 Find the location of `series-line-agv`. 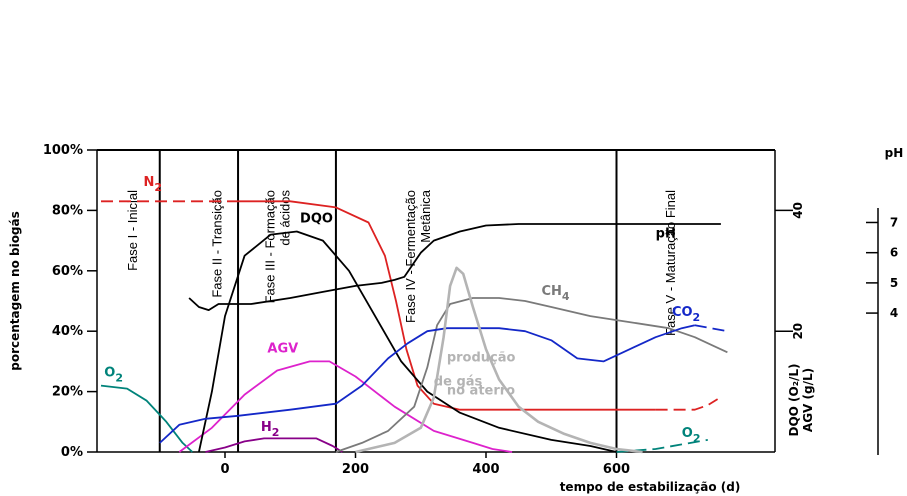

series-line-agv is located at coordinates (345, 406).